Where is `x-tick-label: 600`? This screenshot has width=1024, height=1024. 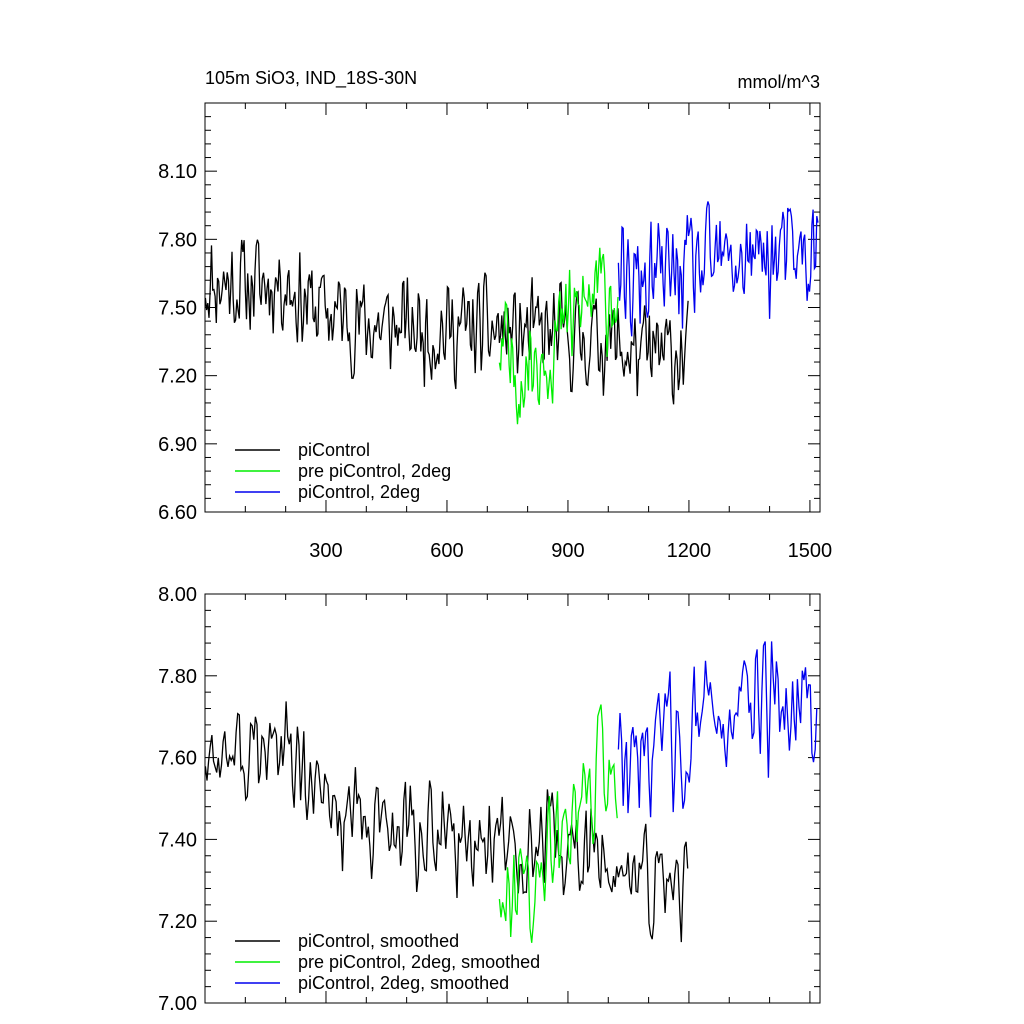
x-tick-label: 600 is located at coordinates (446, 551).